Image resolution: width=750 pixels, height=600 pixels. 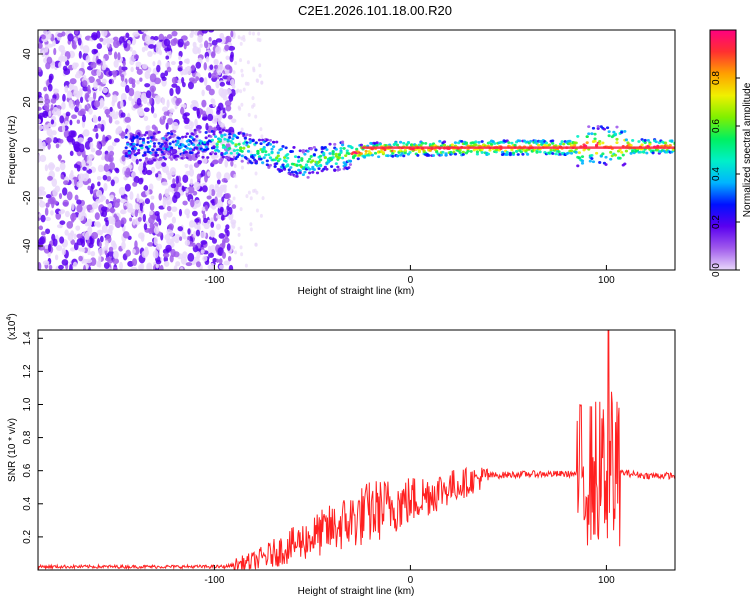 What do you see at coordinates (27, 54) in the screenshot?
I see `y-tick-label: 40` at bounding box center [27, 54].